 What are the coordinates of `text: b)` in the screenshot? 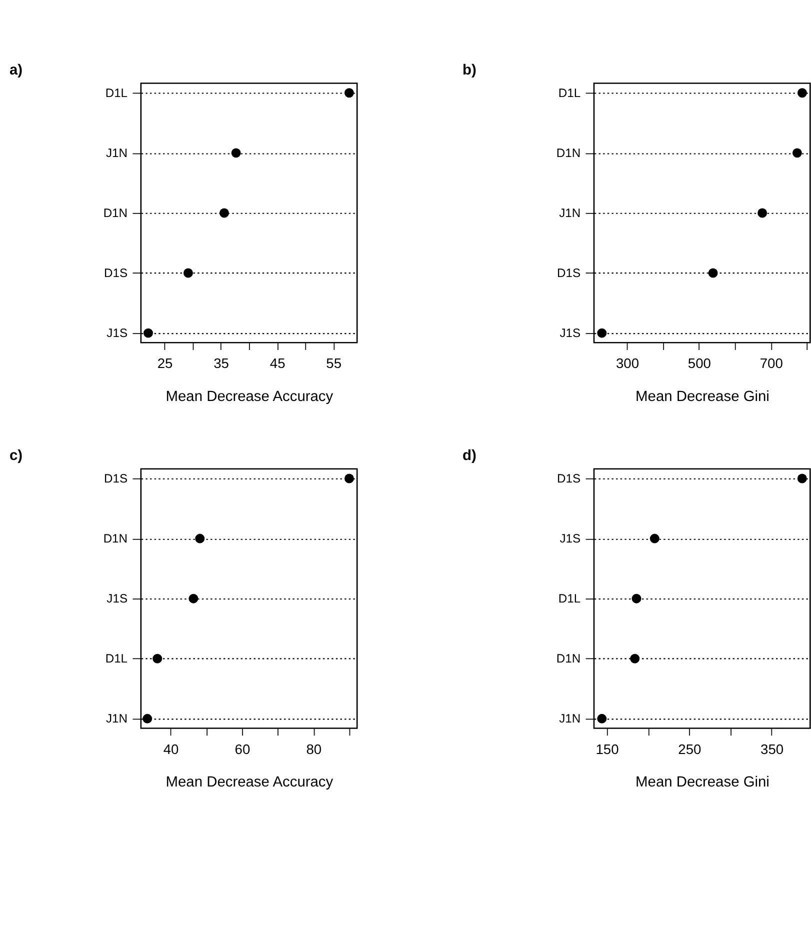 It's located at (469, 70).